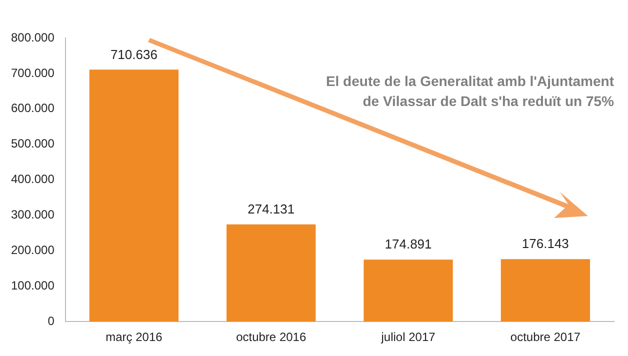 This screenshot has width=628, height=356. I want to click on x-tick-label: juliol 2017, so click(408, 337).